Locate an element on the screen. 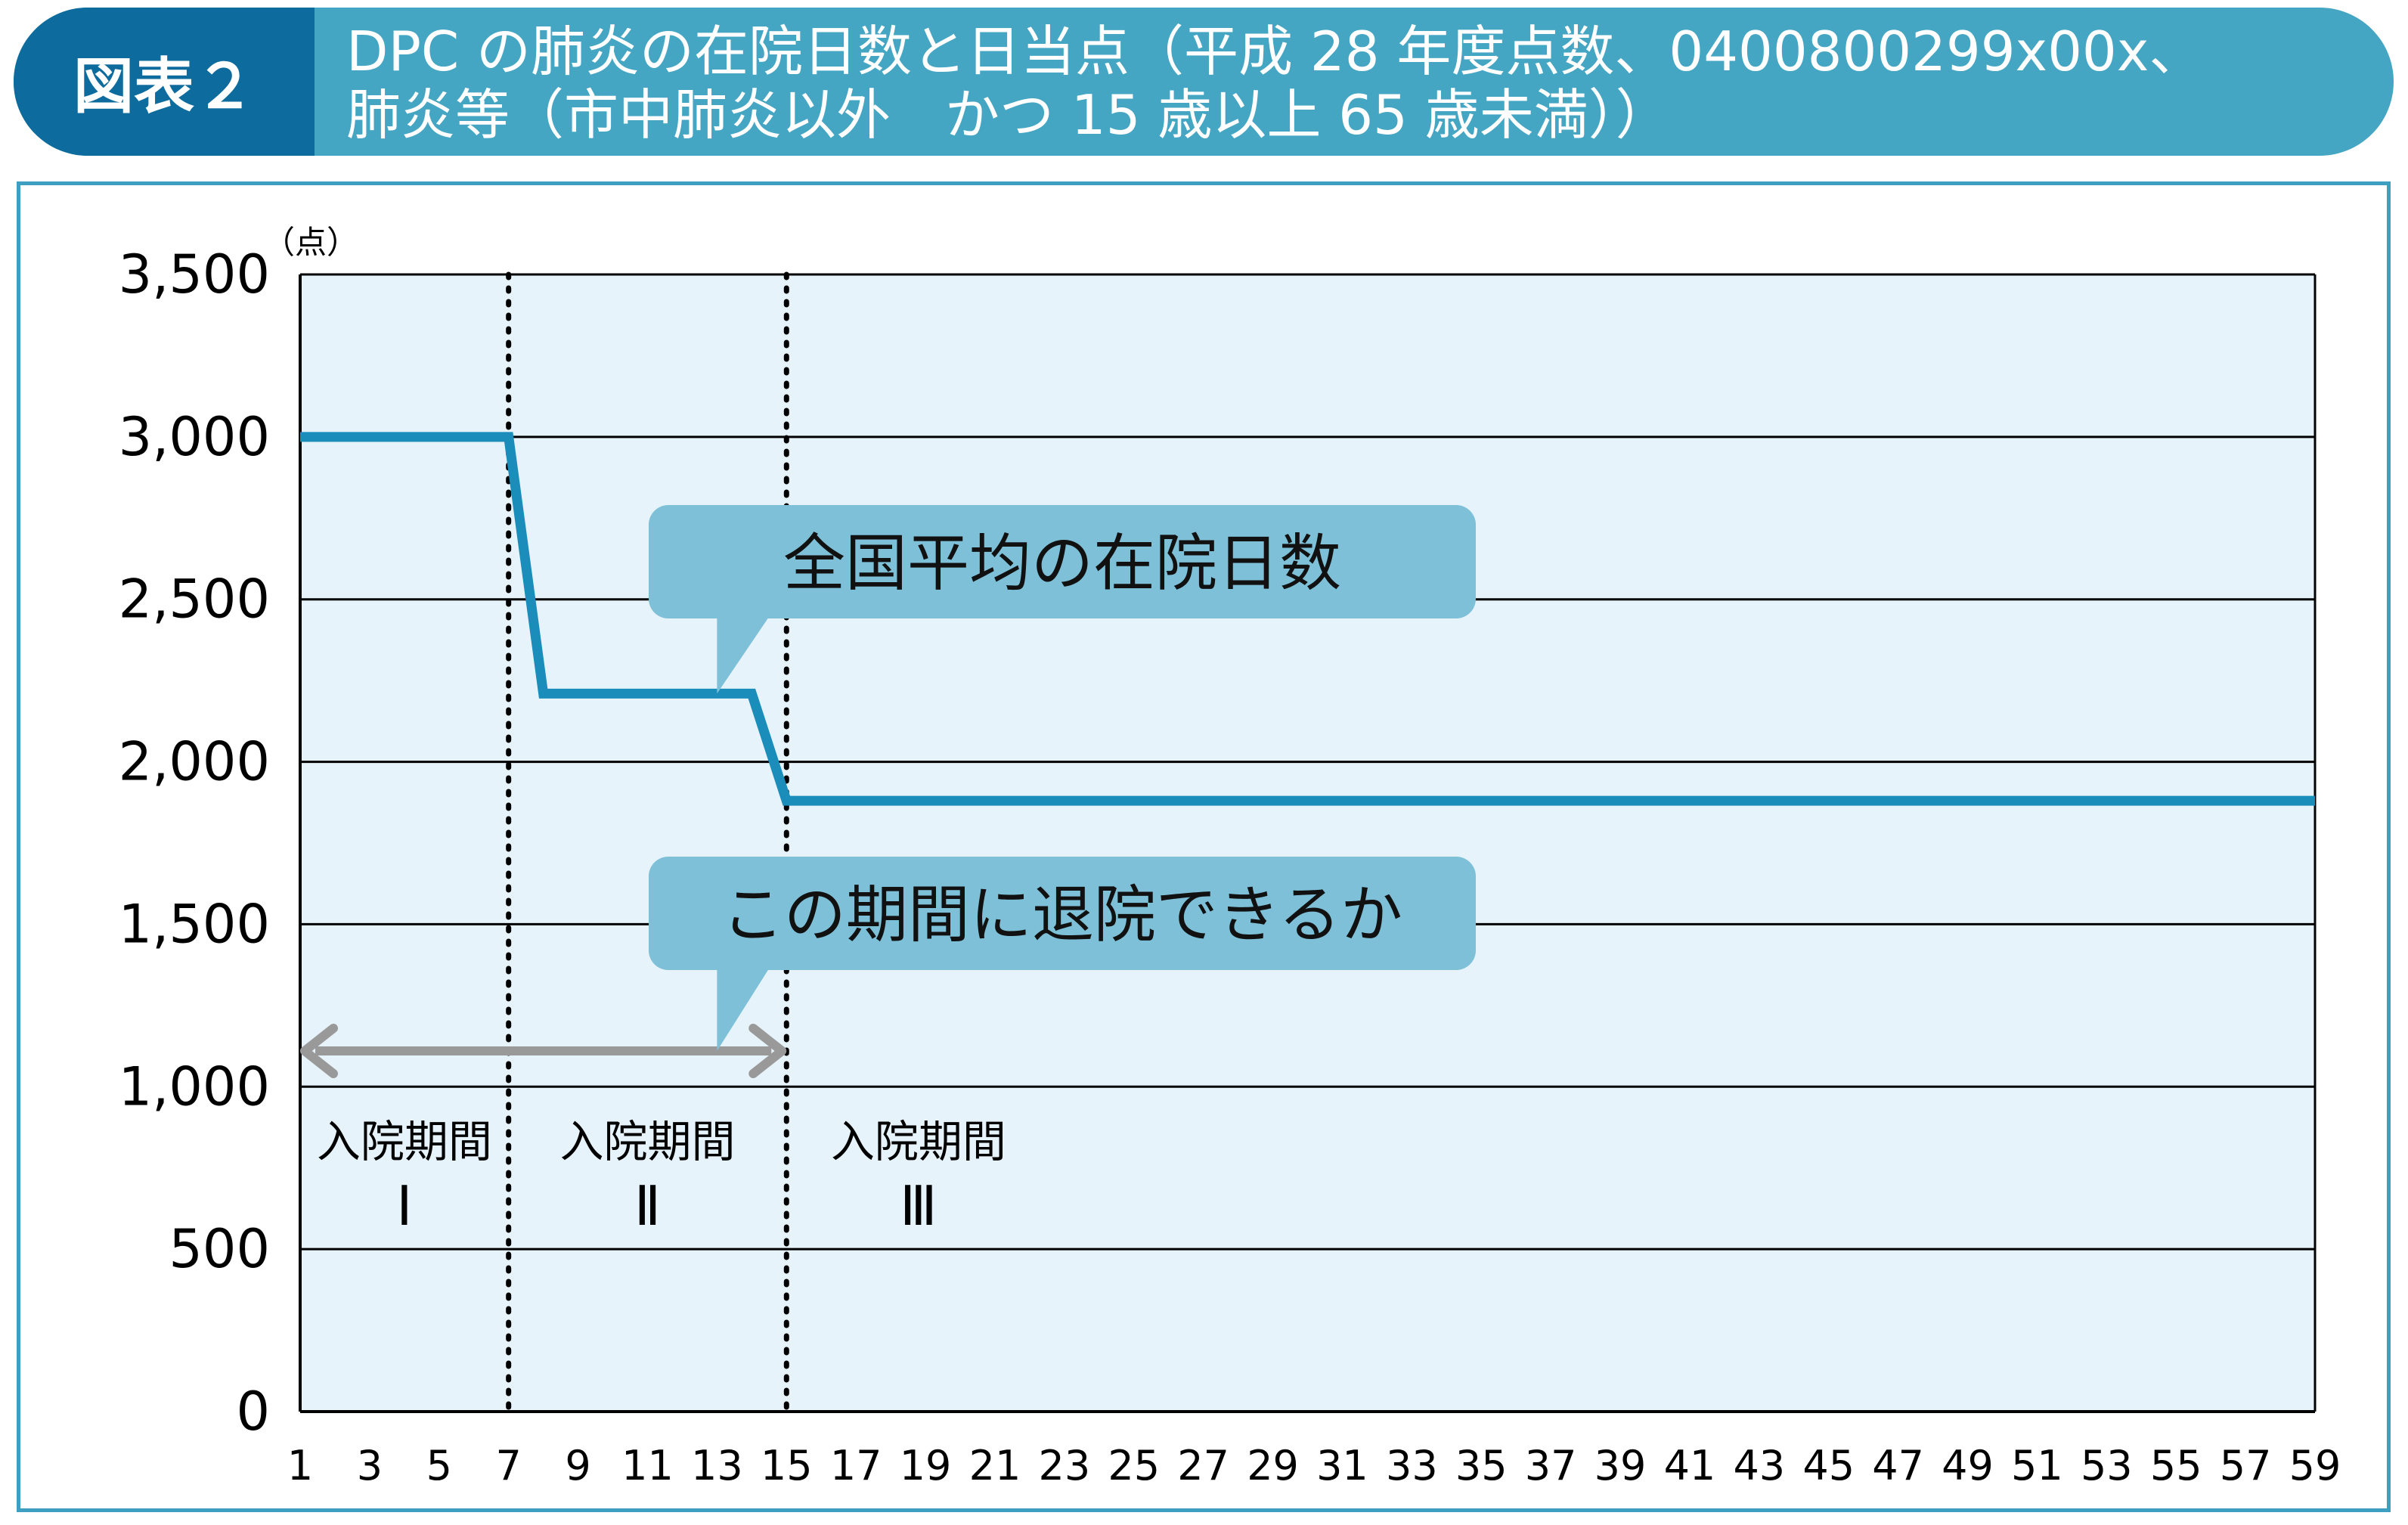  x-tick-label: 47 is located at coordinates (1898, 1465).